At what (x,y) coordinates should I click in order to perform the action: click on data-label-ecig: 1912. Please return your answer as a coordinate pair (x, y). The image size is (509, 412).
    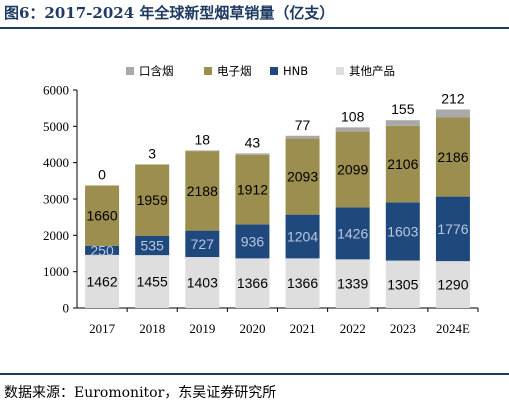
    Looking at the image, I should click on (252, 190).